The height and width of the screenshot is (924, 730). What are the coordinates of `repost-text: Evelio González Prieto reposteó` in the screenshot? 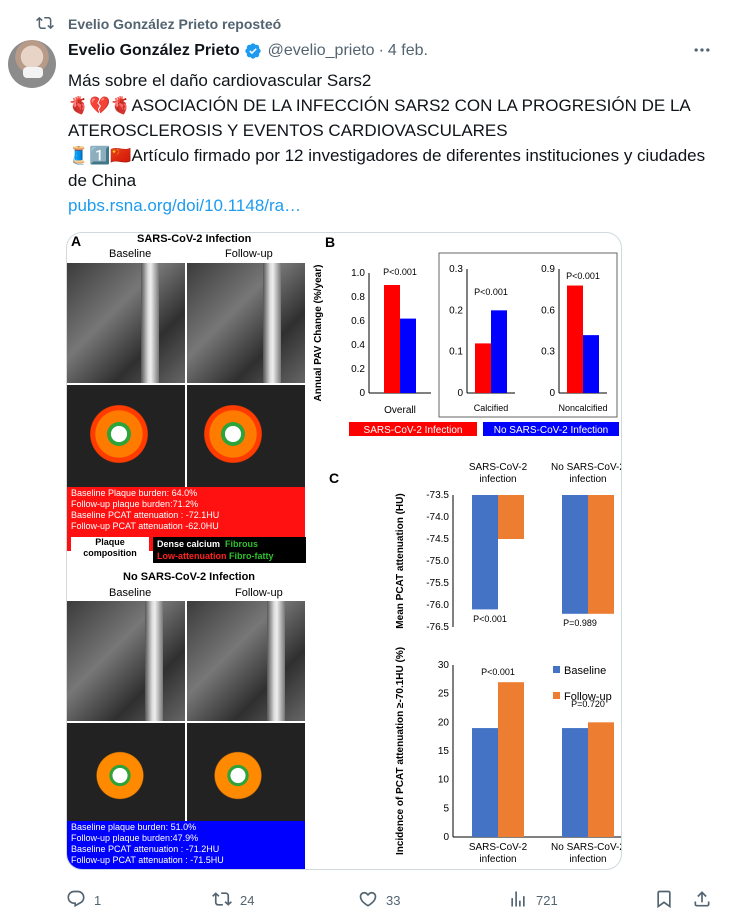 It's located at (175, 24).